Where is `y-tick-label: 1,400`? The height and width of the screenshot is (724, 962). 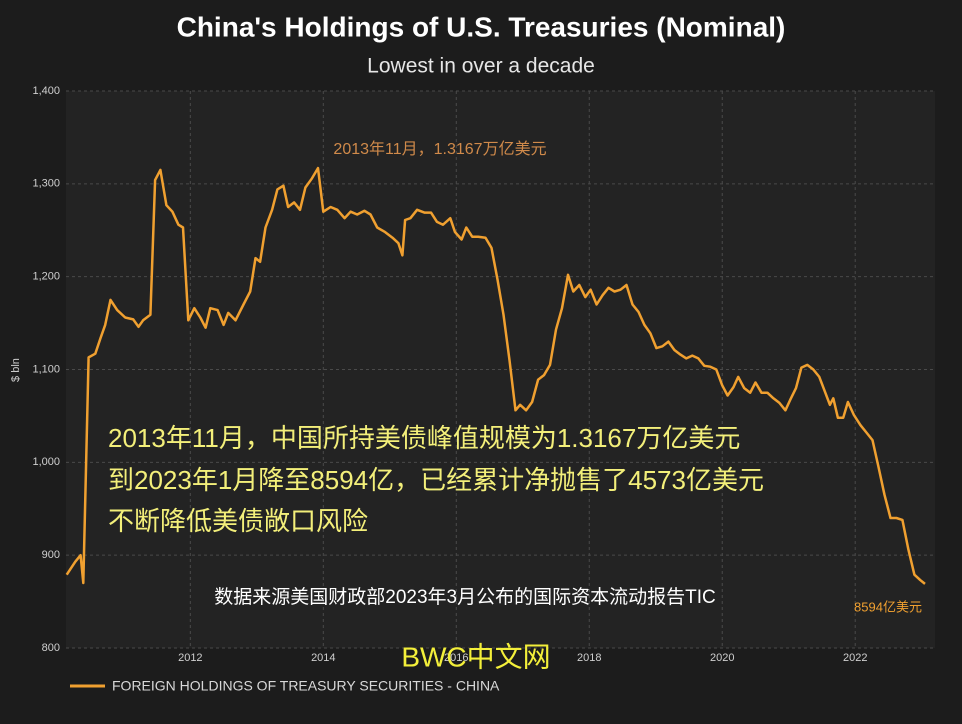 y-tick-label: 1,400 is located at coordinates (46, 91).